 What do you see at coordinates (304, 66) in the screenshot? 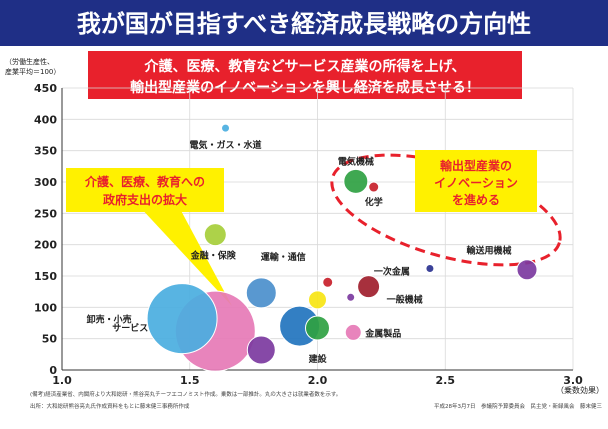
I see `banner-line-1: 介護、医療、教育などサービス産業の所得を上げ、` at bounding box center [304, 66].